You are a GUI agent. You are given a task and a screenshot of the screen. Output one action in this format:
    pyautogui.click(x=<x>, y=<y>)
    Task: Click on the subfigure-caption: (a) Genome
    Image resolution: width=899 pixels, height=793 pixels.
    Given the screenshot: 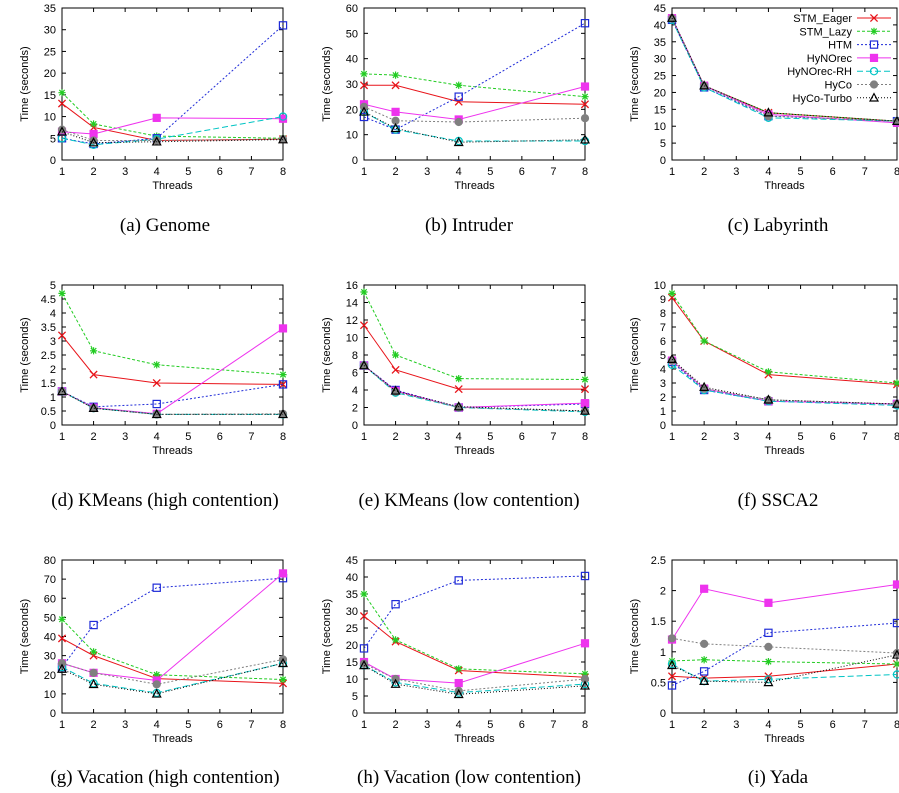 What is the action you would take?
    pyautogui.click(x=165, y=225)
    